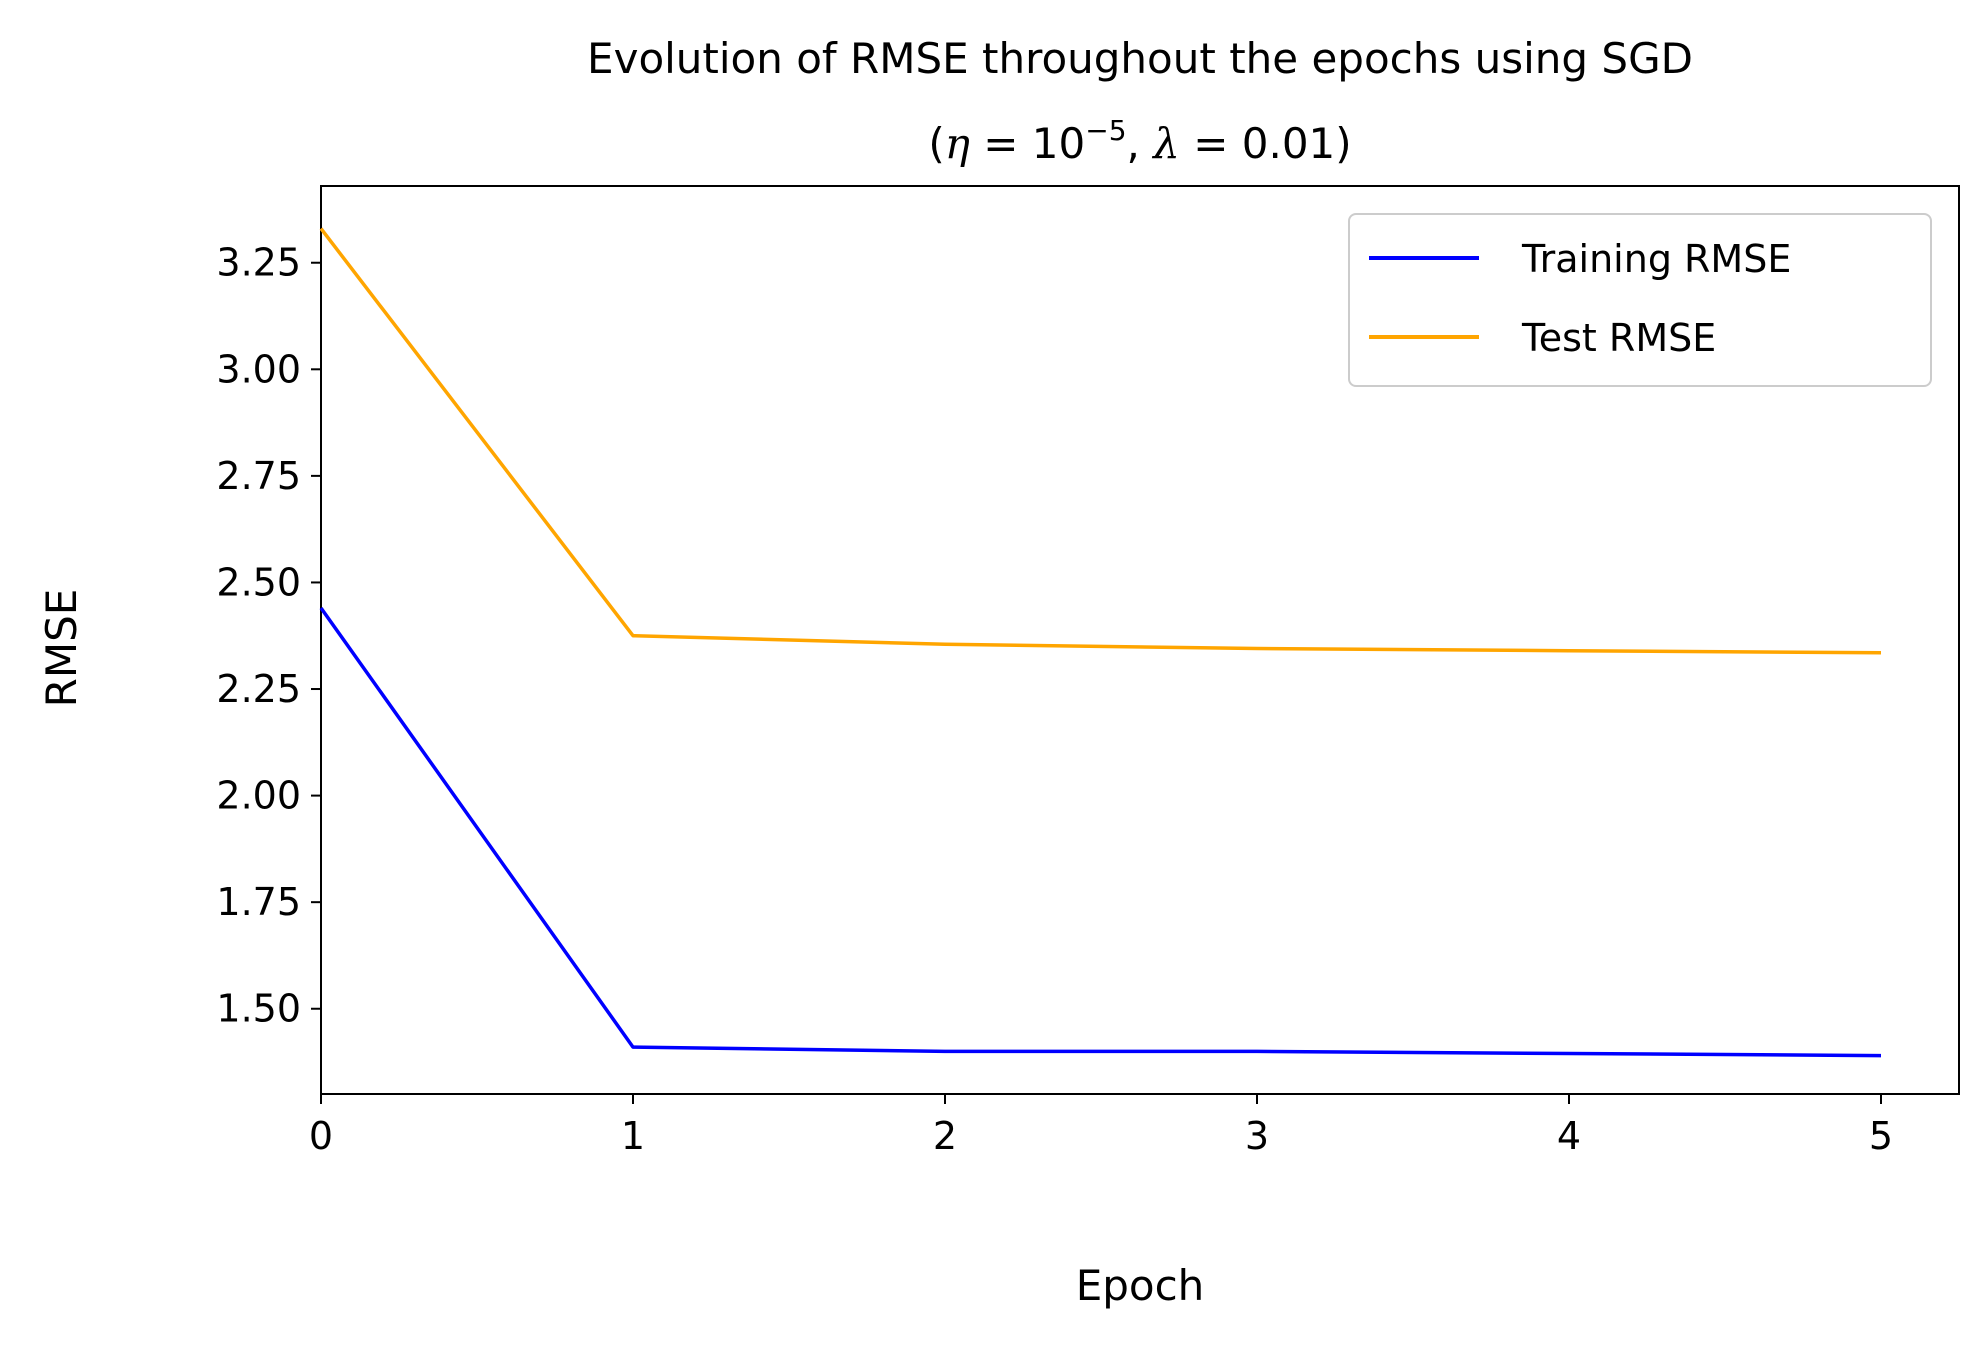 This screenshot has height=1347, width=1985. Describe the element at coordinates (1058, 143) in the screenshot. I see `title-base: 10` at that location.